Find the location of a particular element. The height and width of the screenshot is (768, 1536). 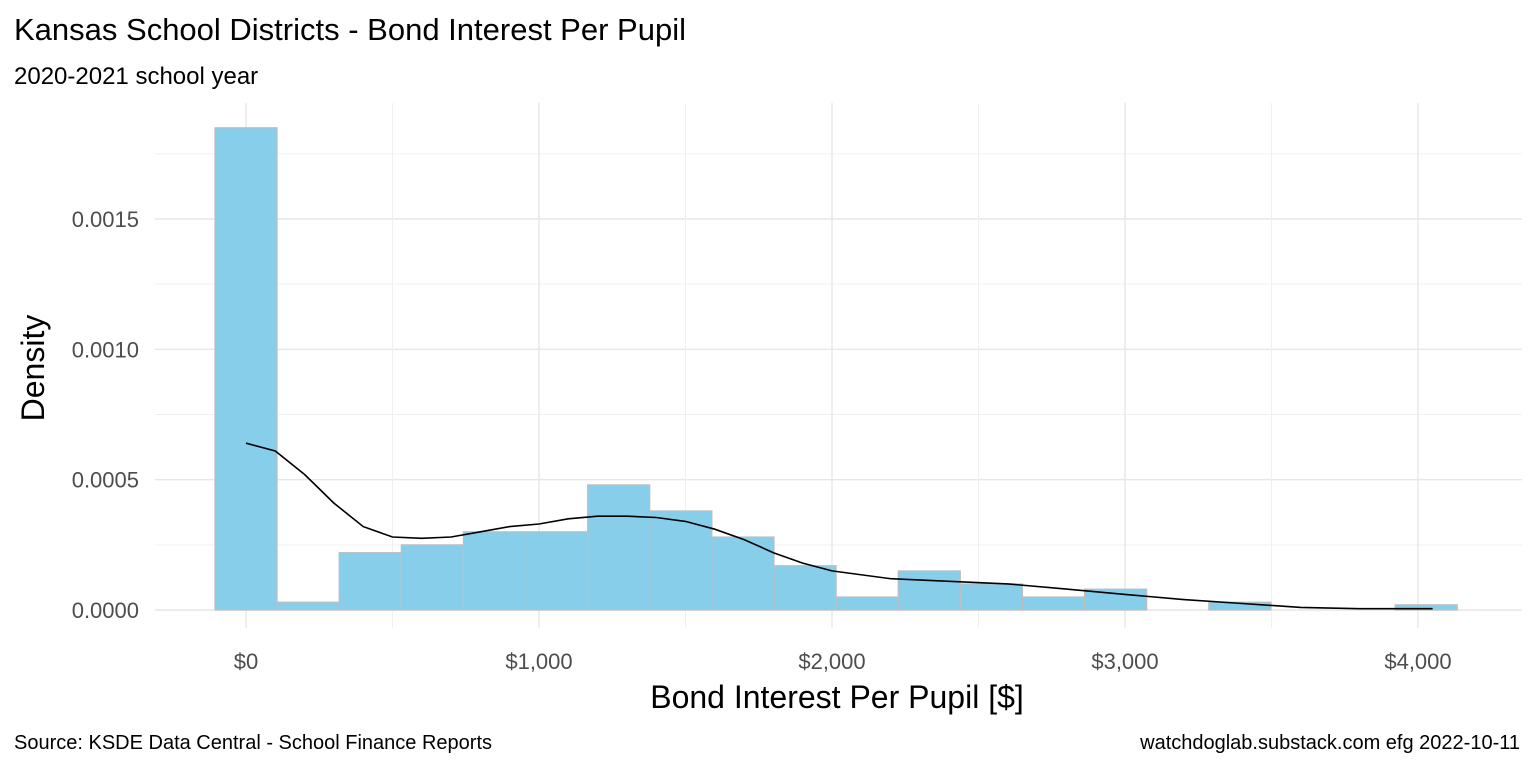

y-tick-label: 0.0010 is located at coordinates (105, 349).